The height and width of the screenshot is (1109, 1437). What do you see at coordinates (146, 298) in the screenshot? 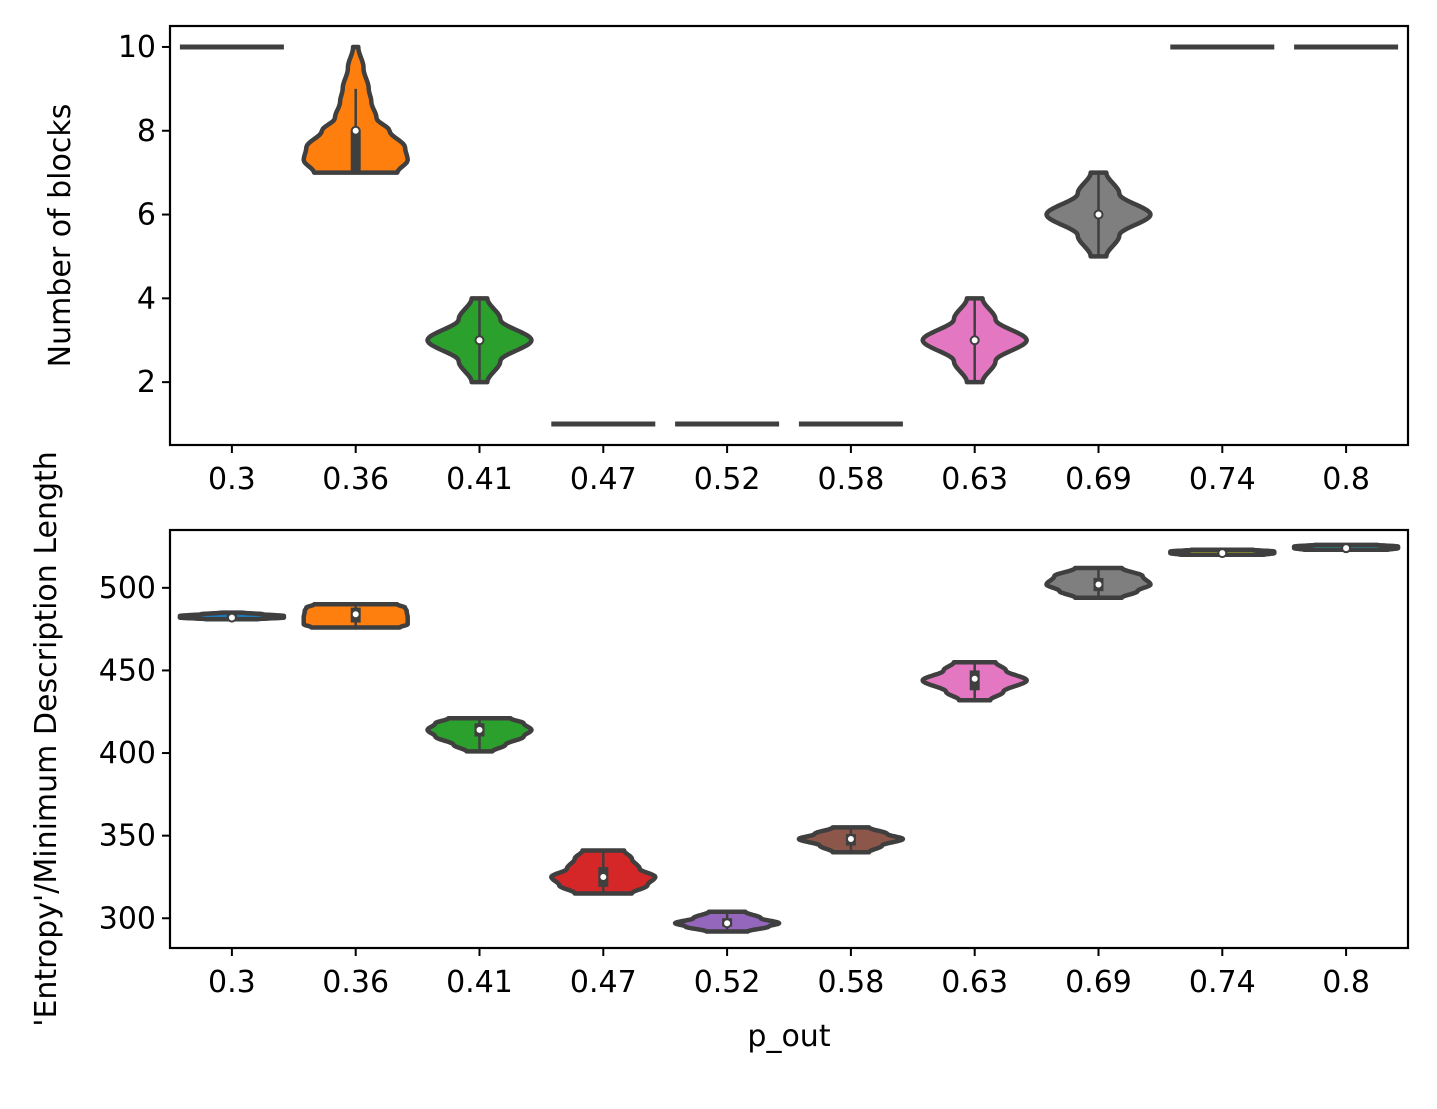
I see `y-tick-label: 4` at bounding box center [146, 298].